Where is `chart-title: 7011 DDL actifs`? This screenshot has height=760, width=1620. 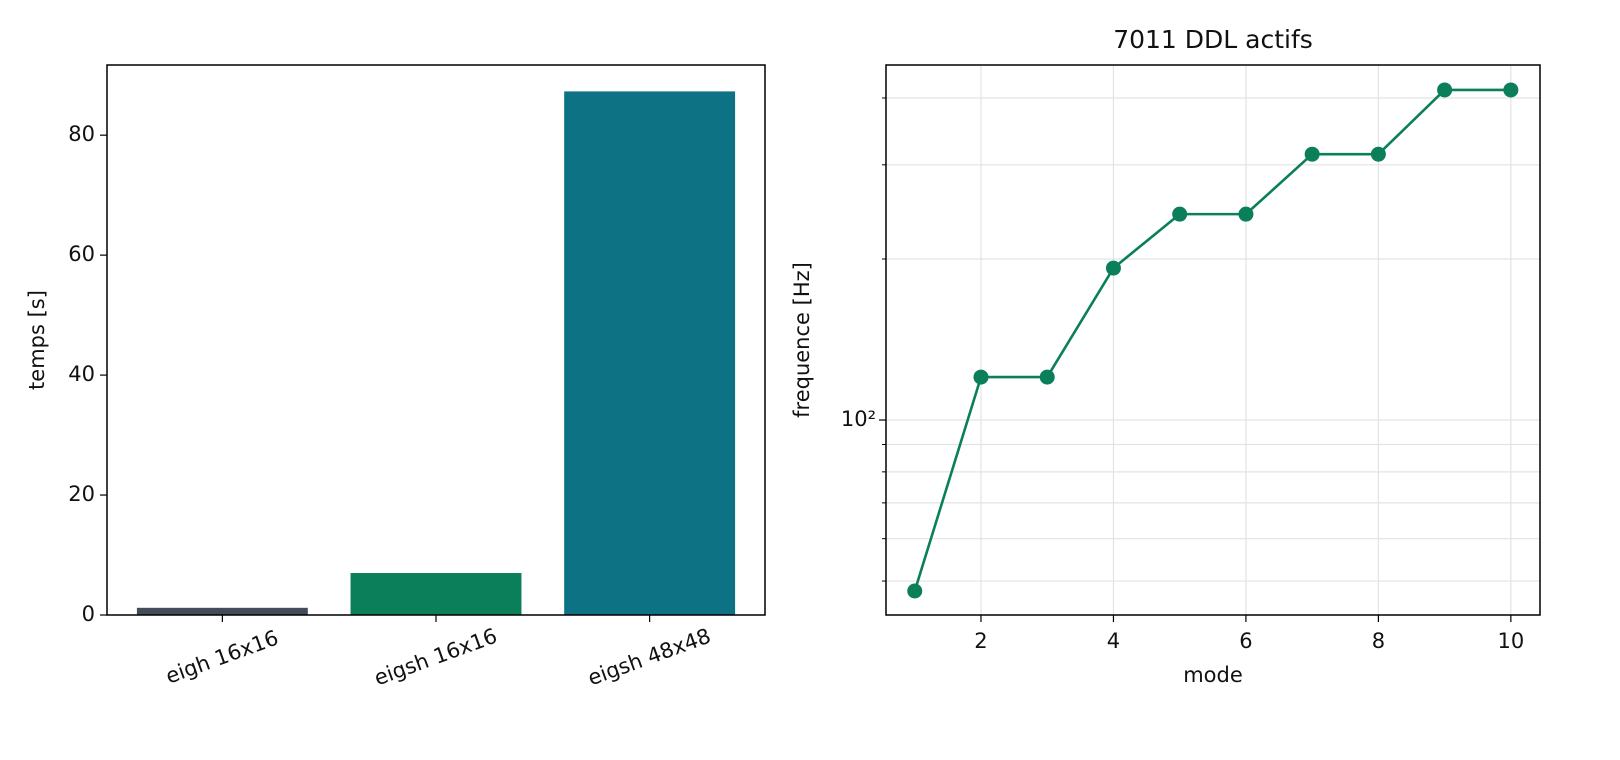
chart-title: 7011 DDL actifs is located at coordinates (1213, 39).